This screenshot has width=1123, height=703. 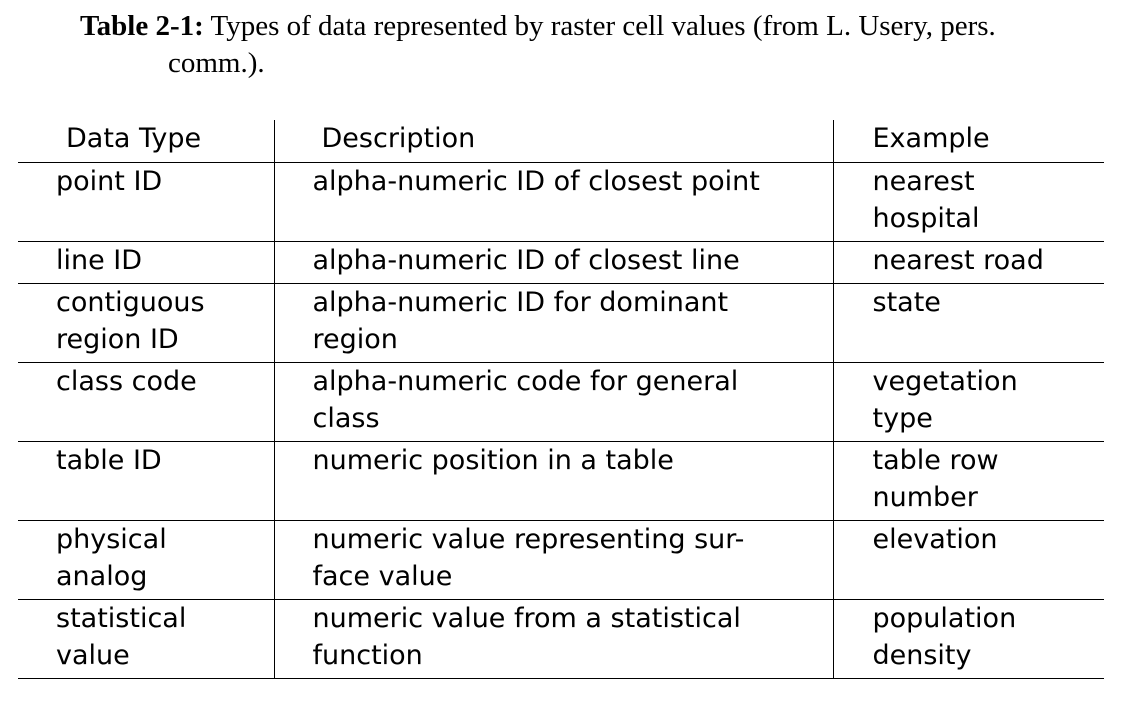 I want to click on cell-line: alpha-numeric ID for dominant, so click(x=520, y=302).